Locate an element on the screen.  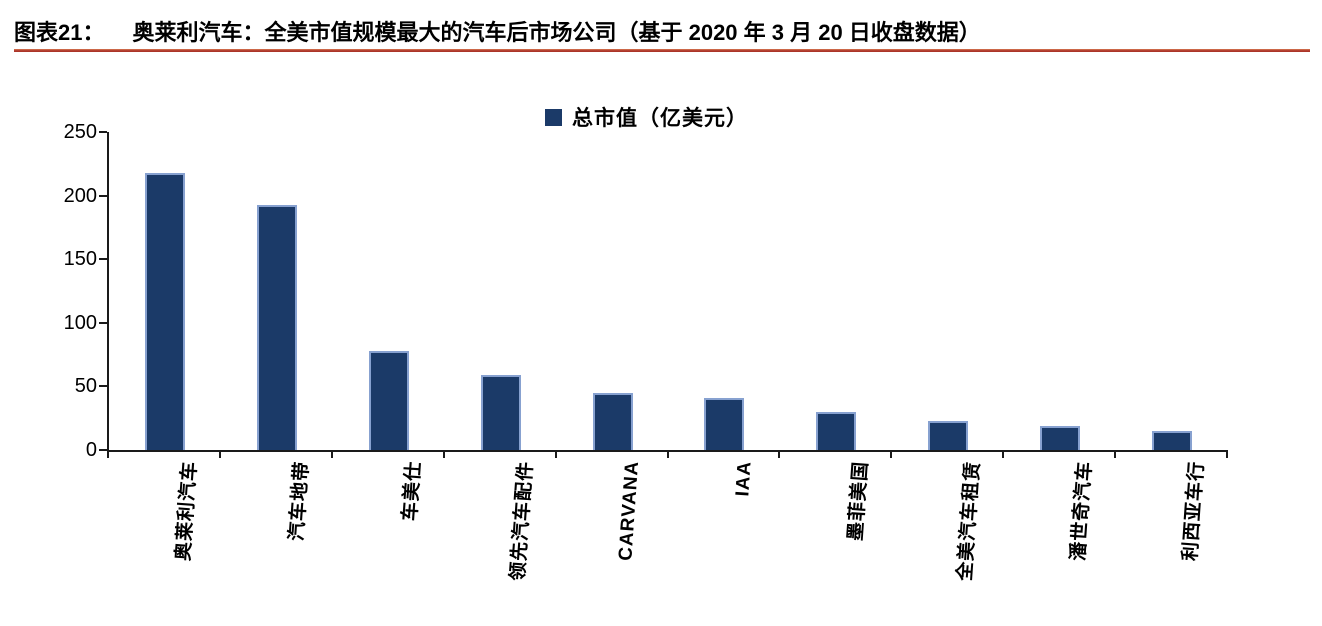
x-axis-category-label: 车美仕 is located at coordinates (412, 491).